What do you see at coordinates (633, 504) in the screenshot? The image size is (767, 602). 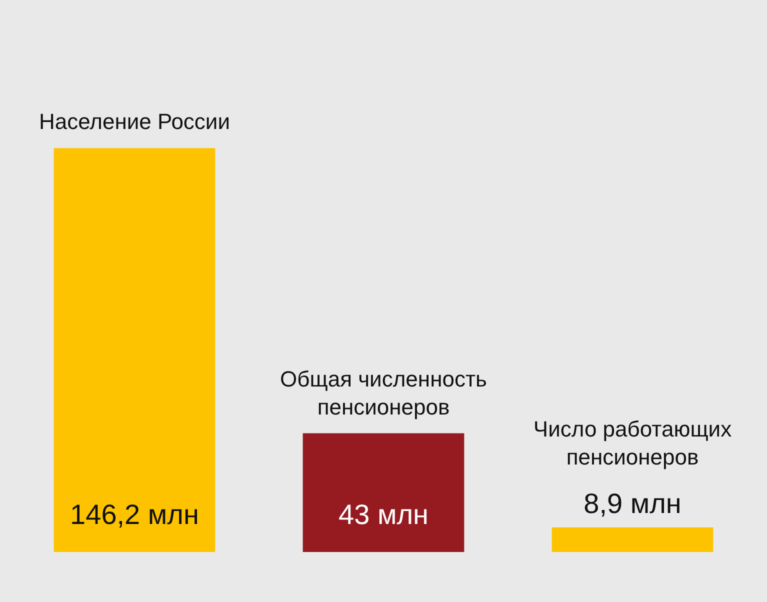 I see `data-label: 8,9 млн` at bounding box center [633, 504].